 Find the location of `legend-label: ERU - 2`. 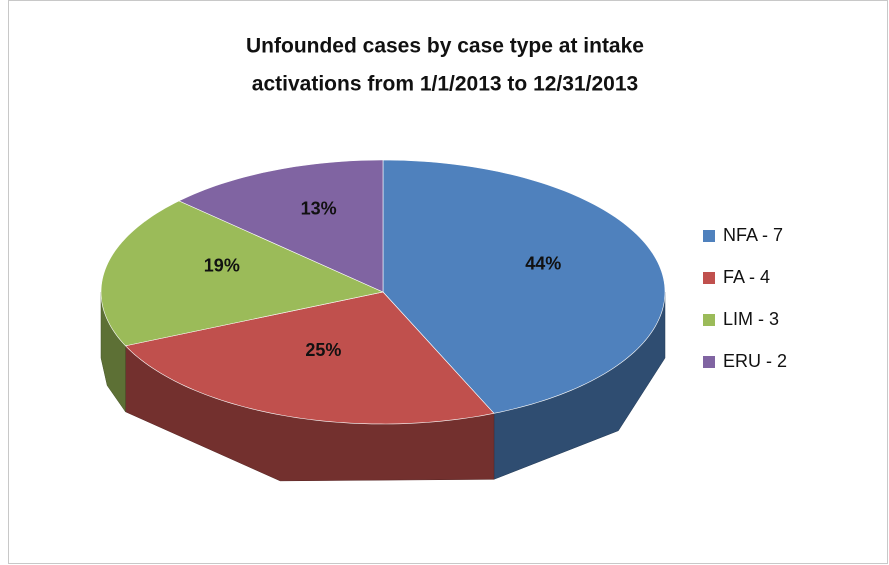

legend-label: ERU - 2 is located at coordinates (755, 361).